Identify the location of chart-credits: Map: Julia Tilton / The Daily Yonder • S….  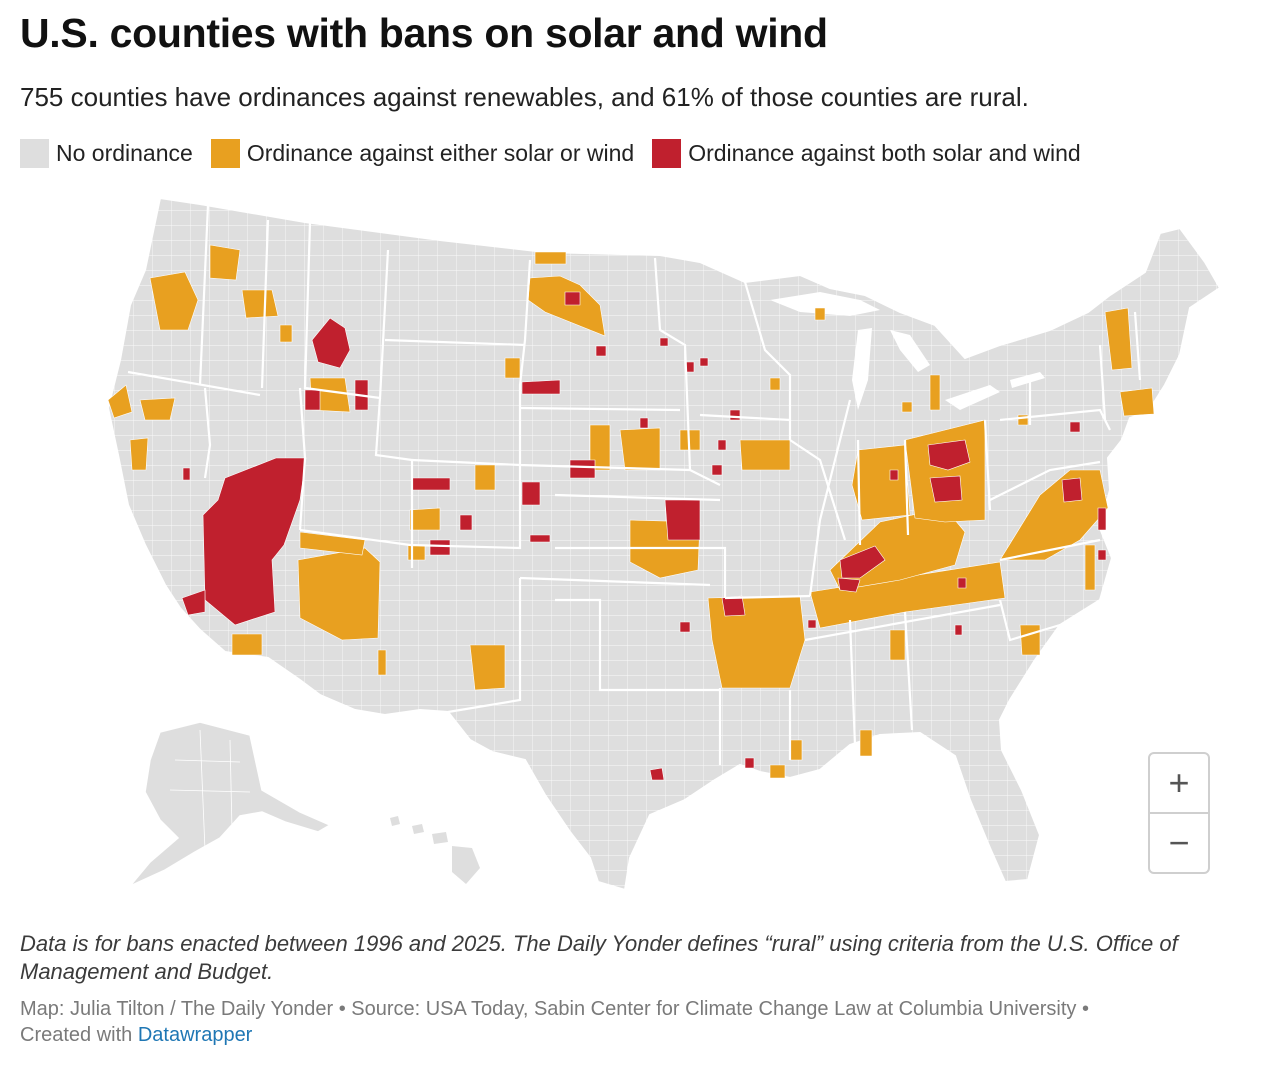
(620, 1022).